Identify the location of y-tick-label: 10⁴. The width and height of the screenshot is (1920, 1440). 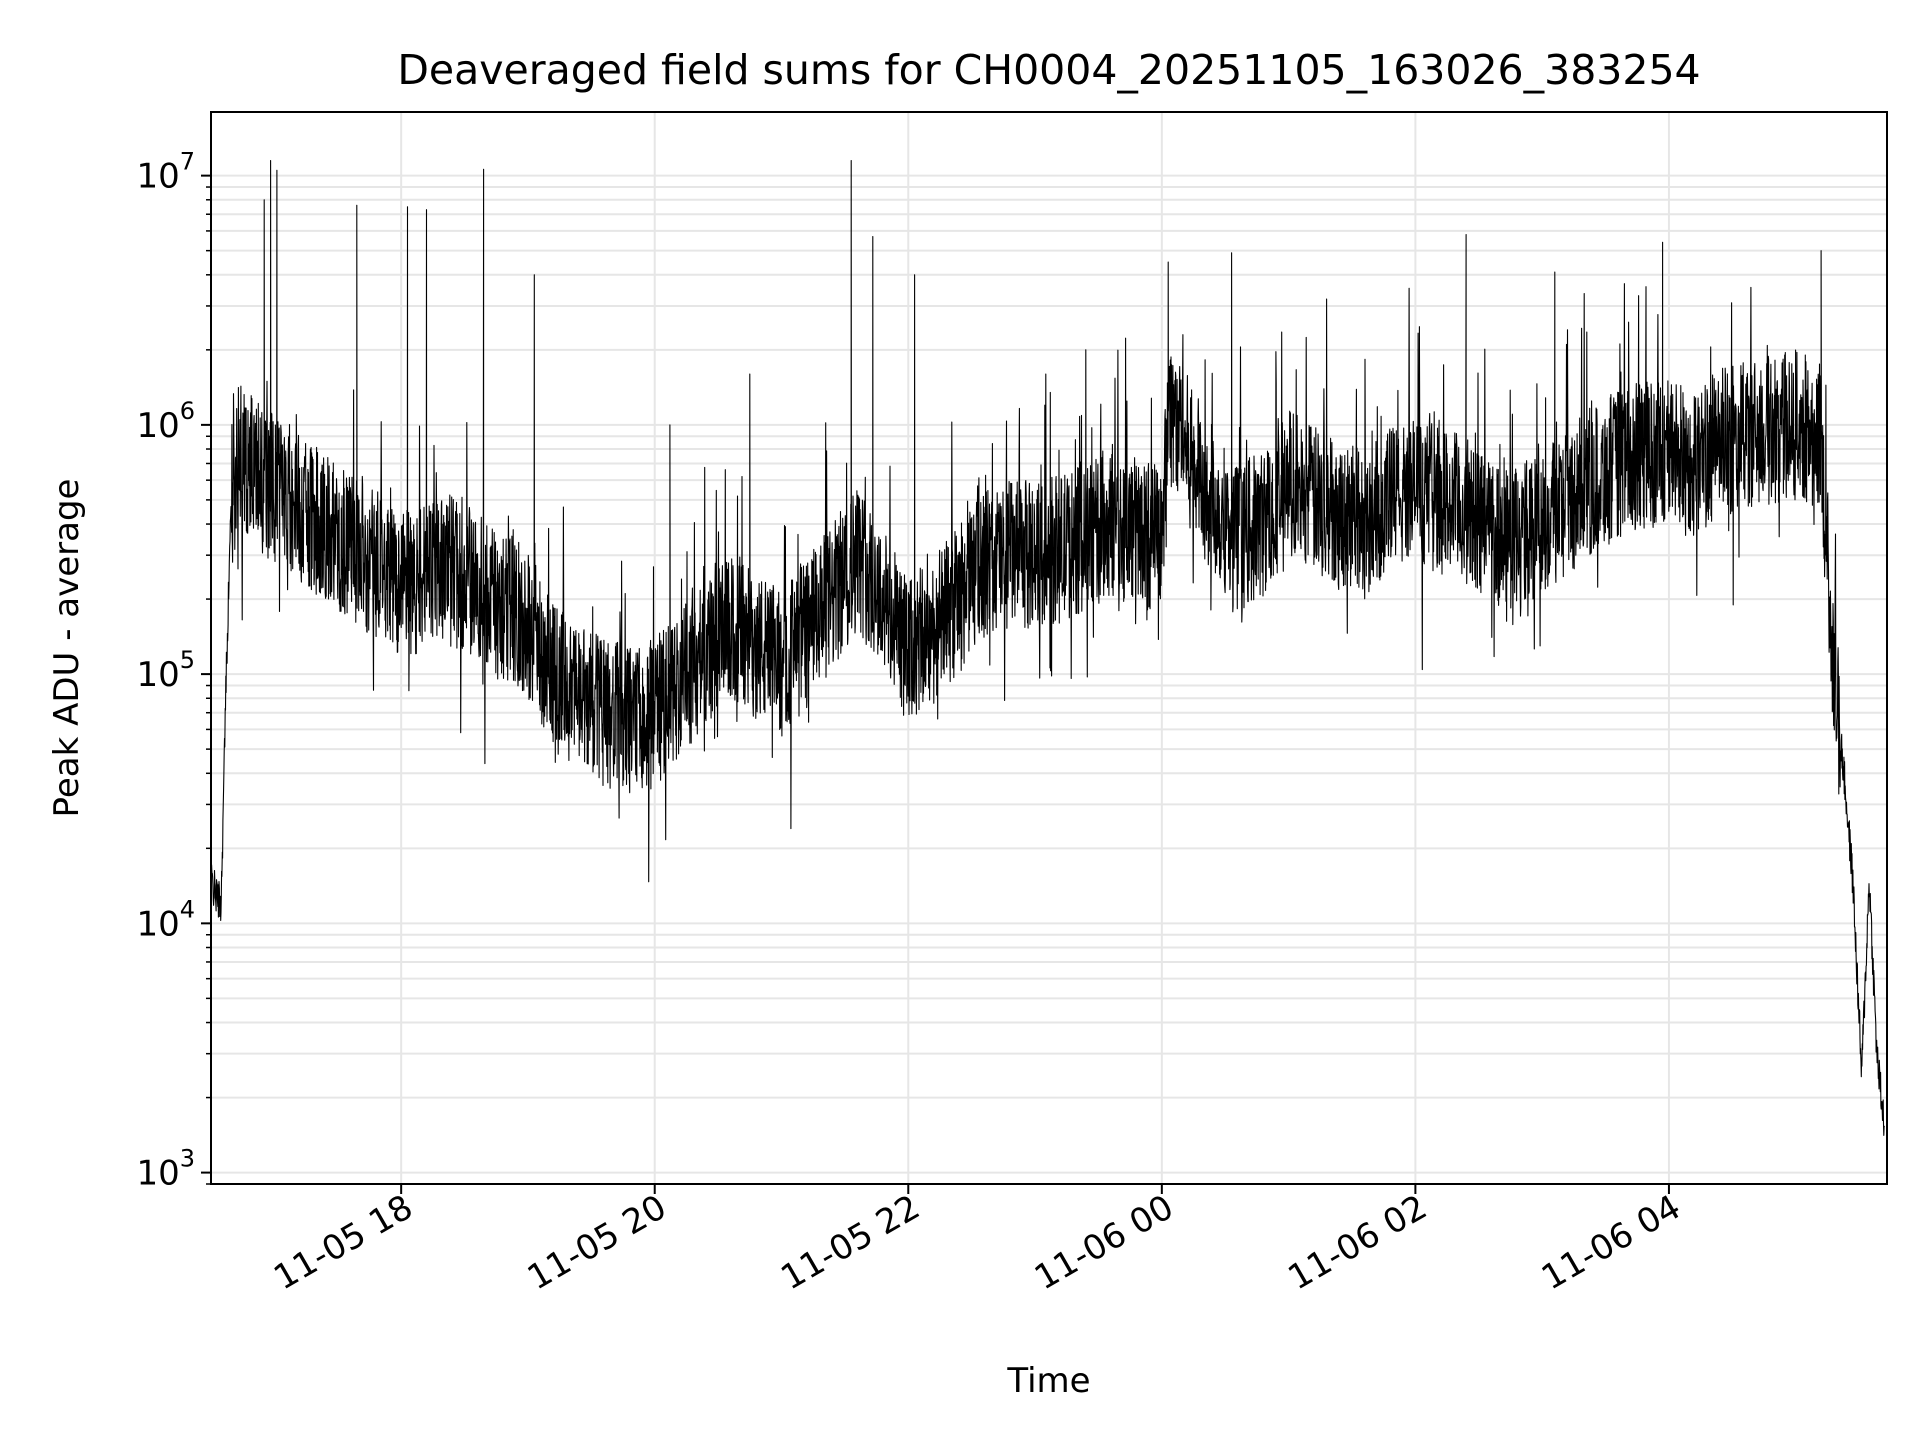
(165, 919).